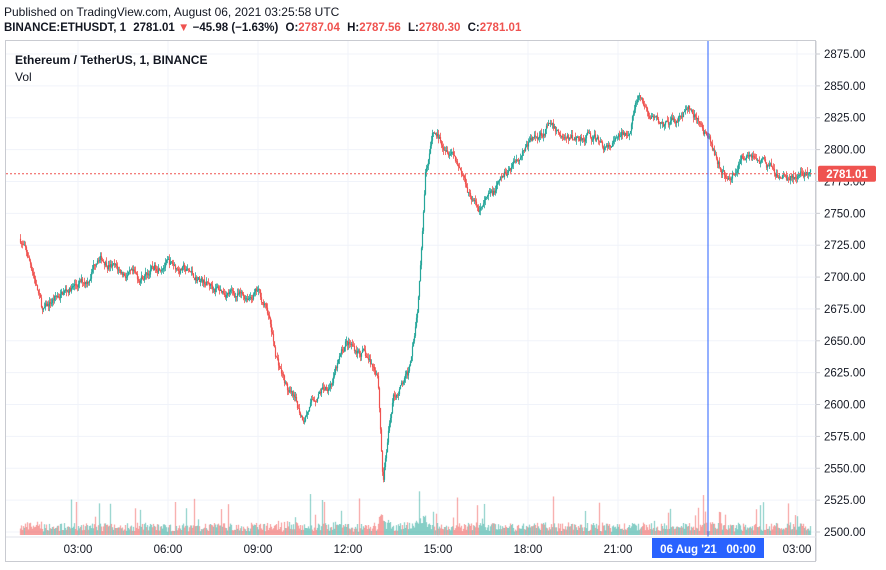 The height and width of the screenshot is (570, 886). I want to click on open-value: 2787.04, so click(319, 28).